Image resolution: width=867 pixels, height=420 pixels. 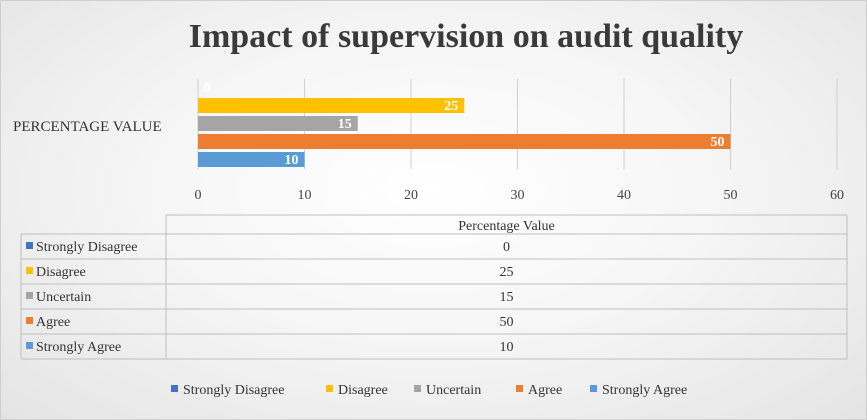 What do you see at coordinates (411, 195) in the screenshot?
I see `x-tick-label: 20` at bounding box center [411, 195].